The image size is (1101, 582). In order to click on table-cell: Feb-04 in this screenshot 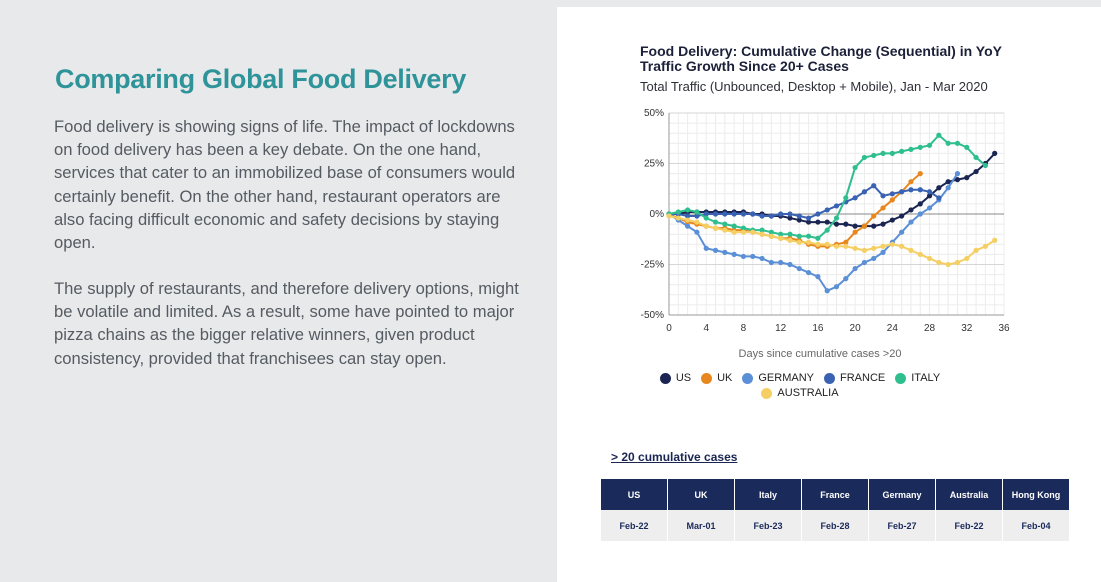, I will do `click(1036, 525)`.